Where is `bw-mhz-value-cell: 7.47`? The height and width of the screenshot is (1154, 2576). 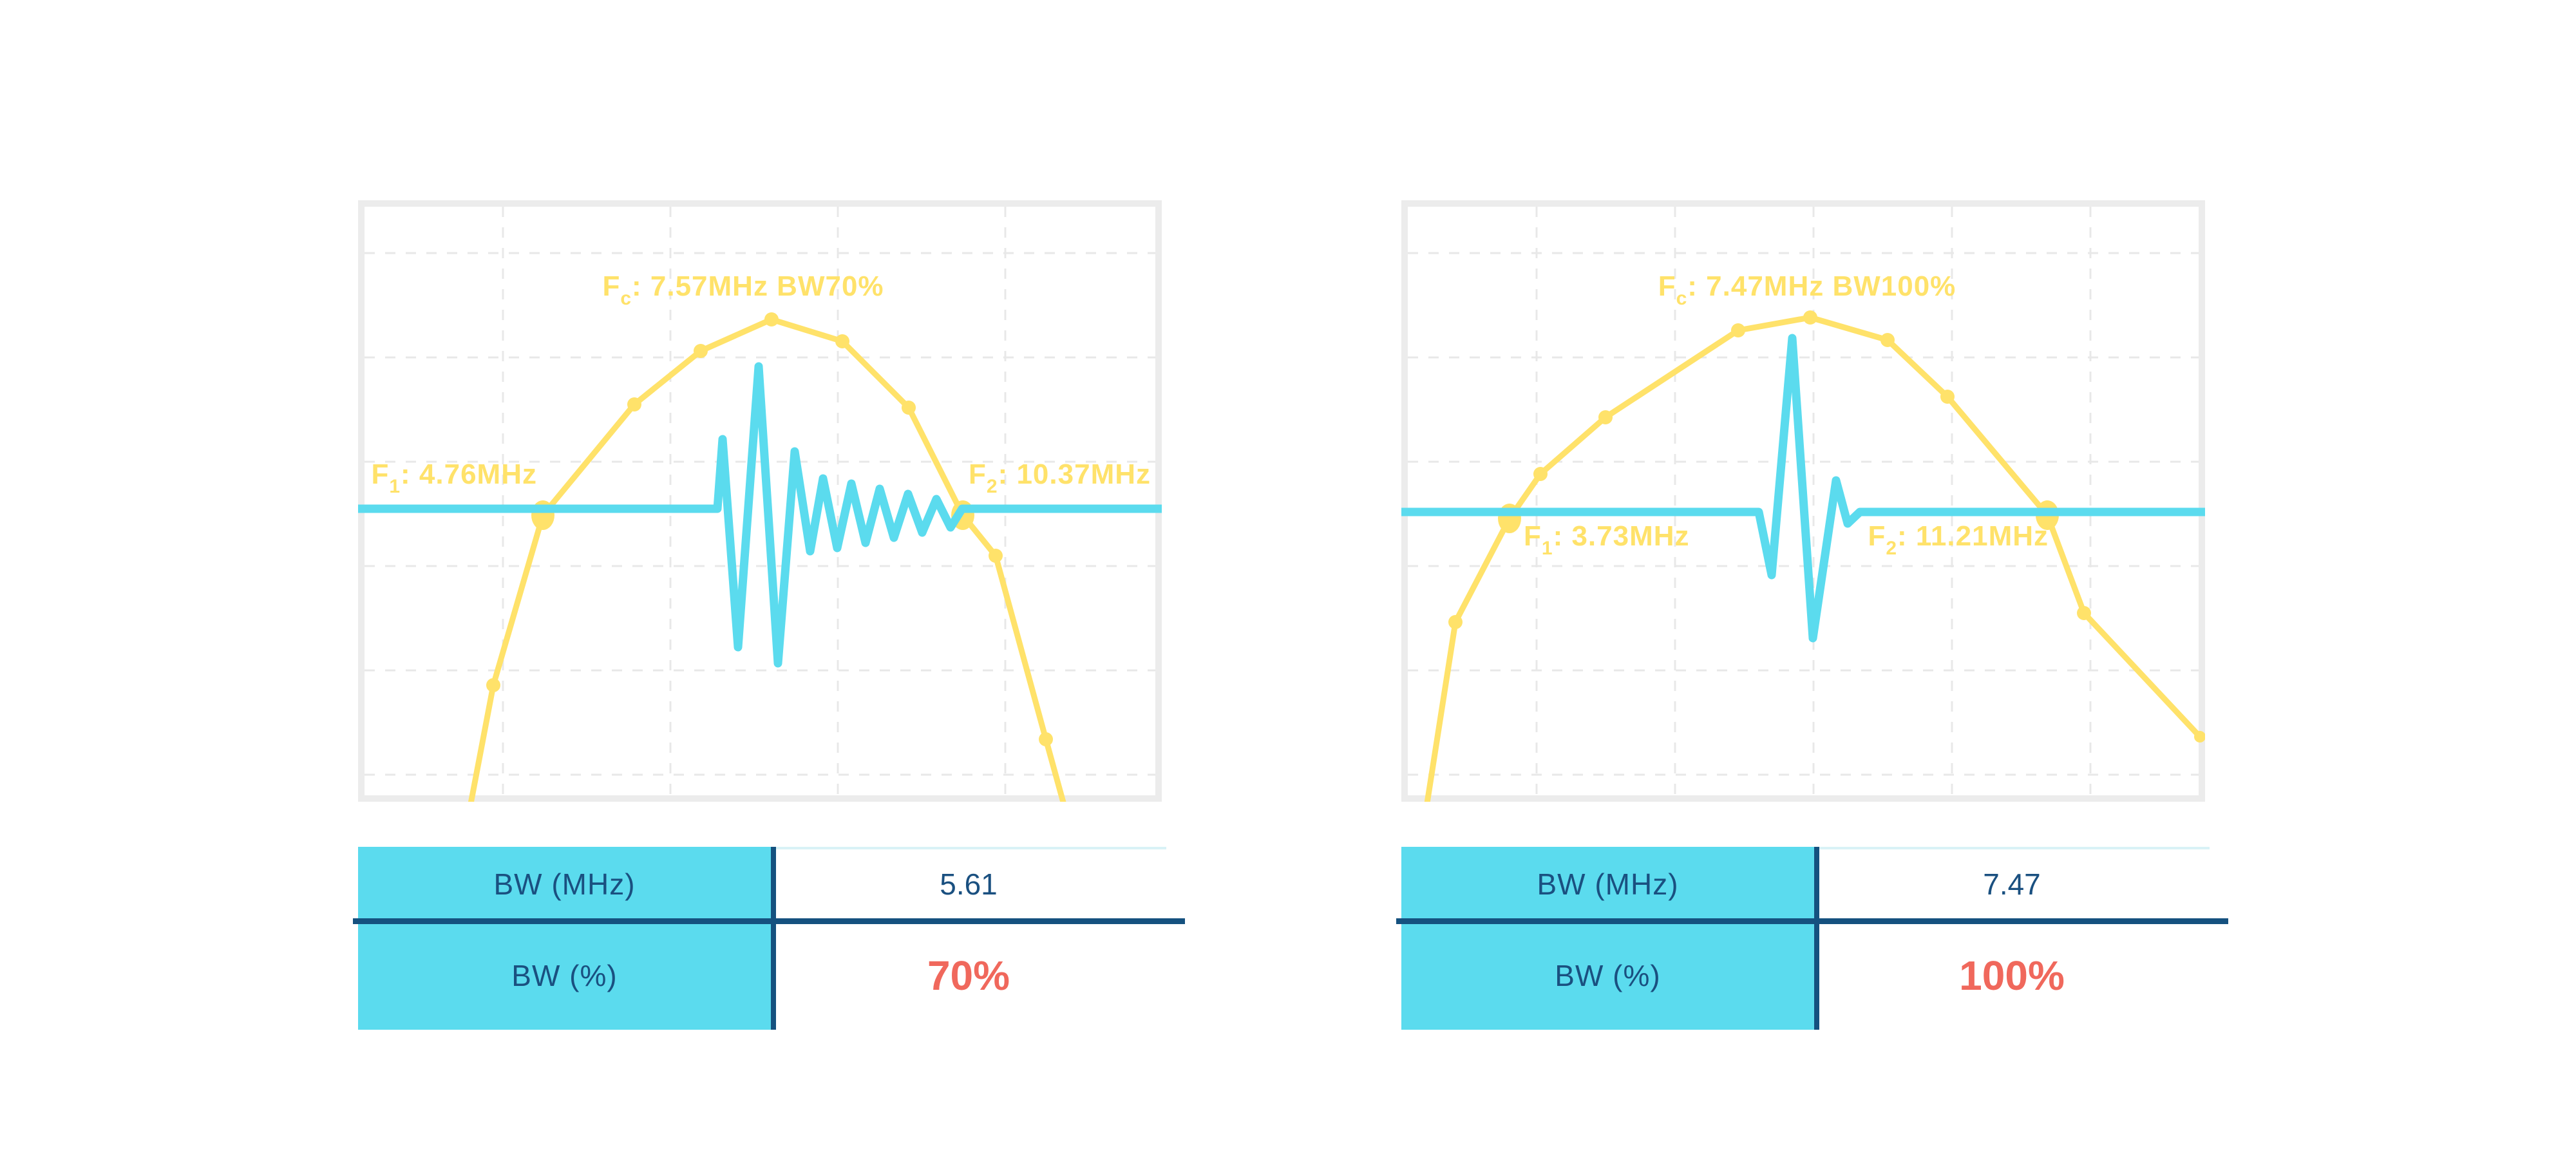 bw-mhz-value-cell: 7.47 is located at coordinates (2012, 884).